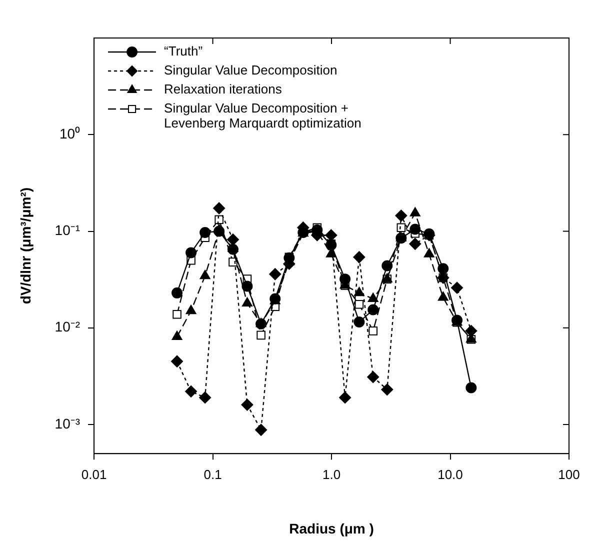 The height and width of the screenshot is (556, 607). I want to click on y-tick-label: 10⁻¹, so click(67, 230).